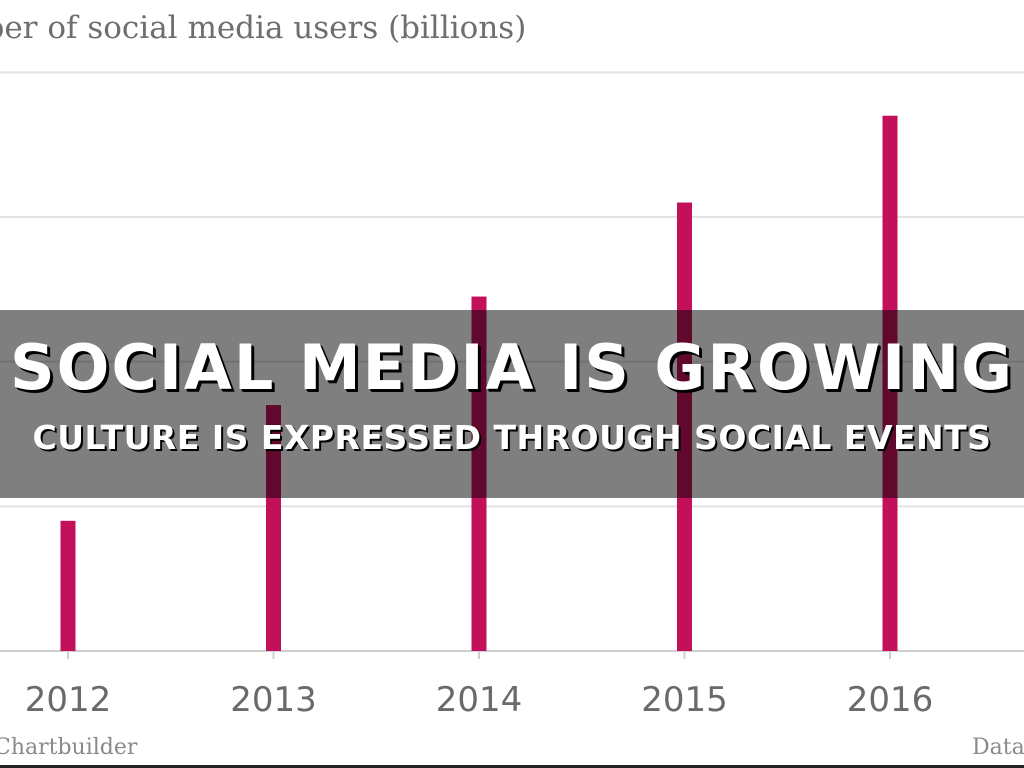  What do you see at coordinates (263, 28) in the screenshot?
I see `chart-title: Number of social media users (billions)` at bounding box center [263, 28].